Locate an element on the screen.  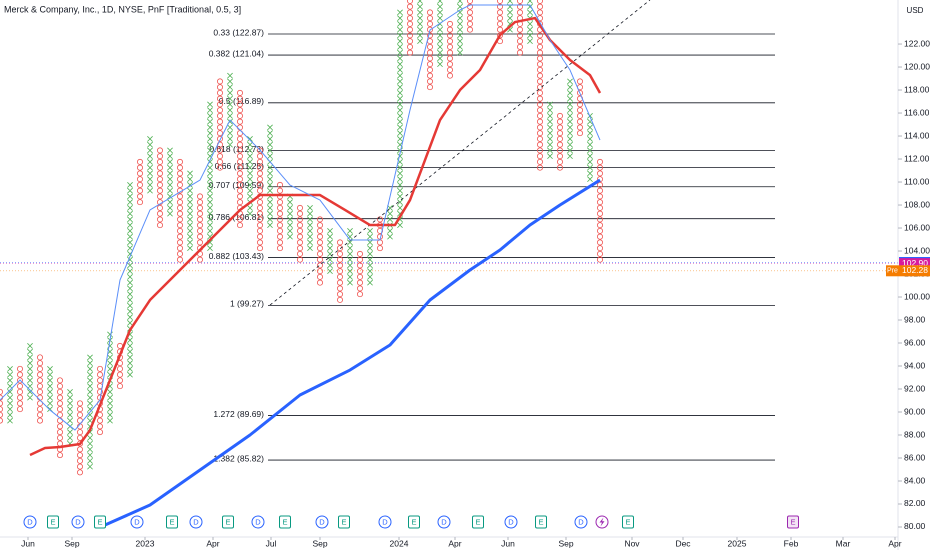
y-tick-label: 108.00 is located at coordinates (917, 204).